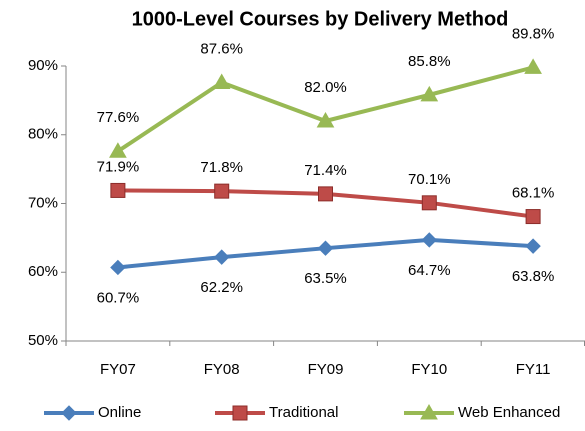  Describe the element at coordinates (325, 278) in the screenshot. I see `data-label: 63.5%` at that location.